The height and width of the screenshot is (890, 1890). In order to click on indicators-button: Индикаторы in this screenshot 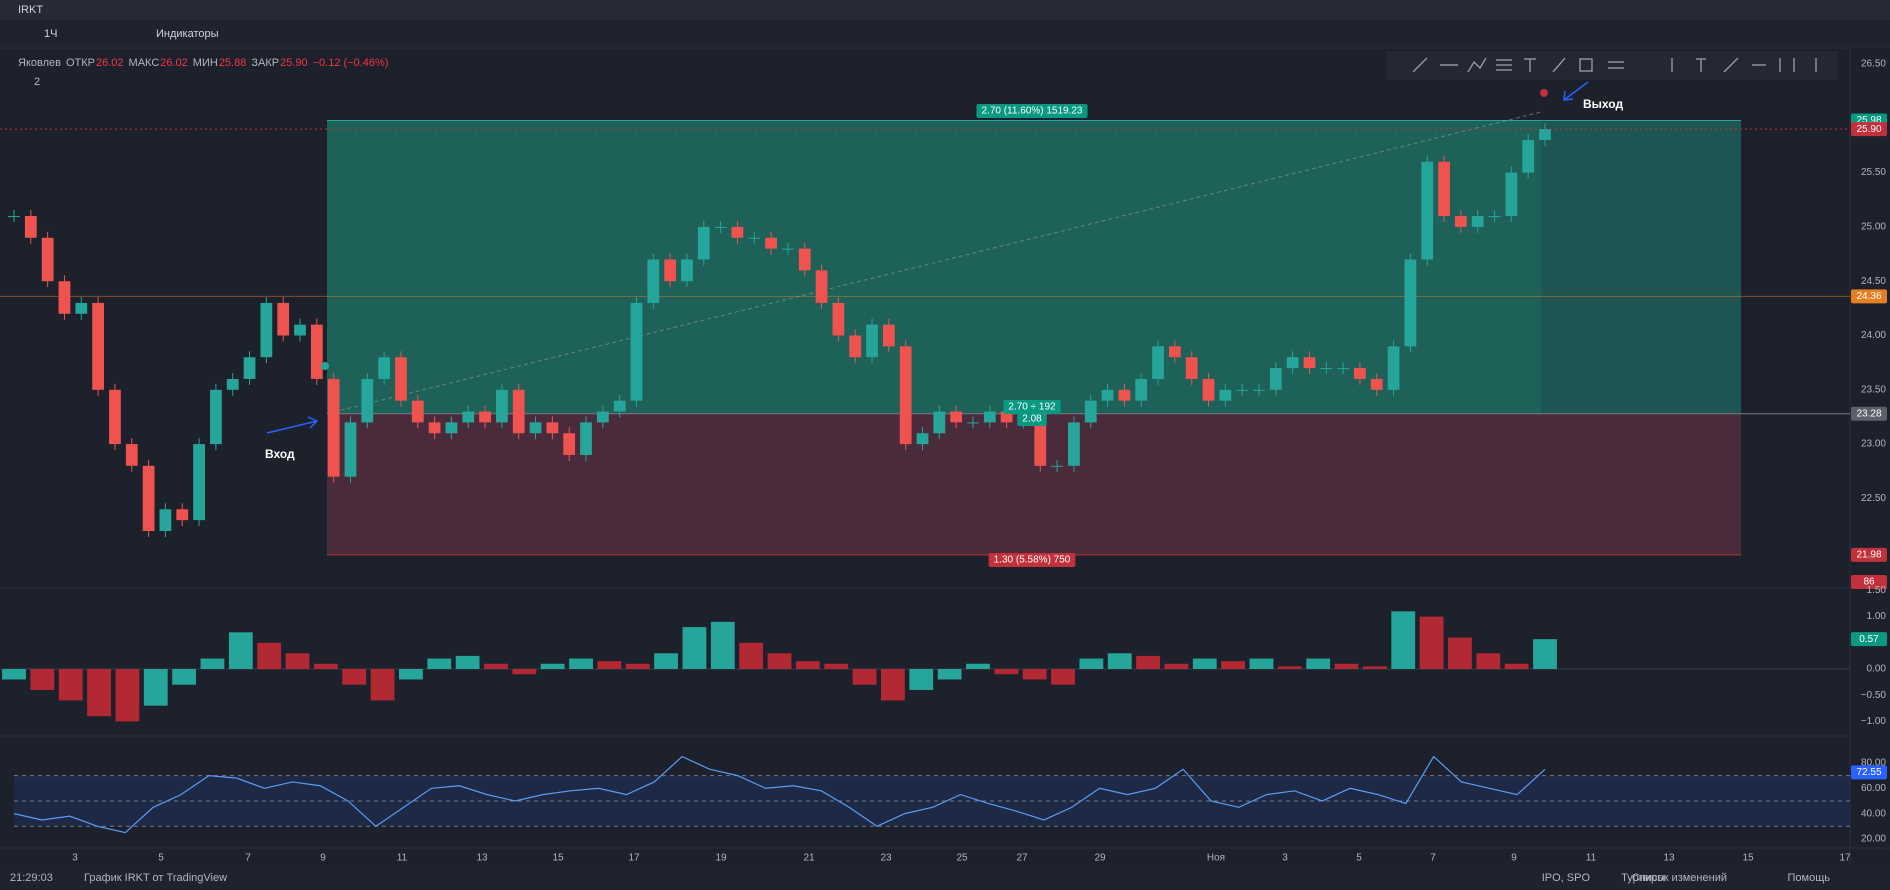, I will do `click(187, 34)`.